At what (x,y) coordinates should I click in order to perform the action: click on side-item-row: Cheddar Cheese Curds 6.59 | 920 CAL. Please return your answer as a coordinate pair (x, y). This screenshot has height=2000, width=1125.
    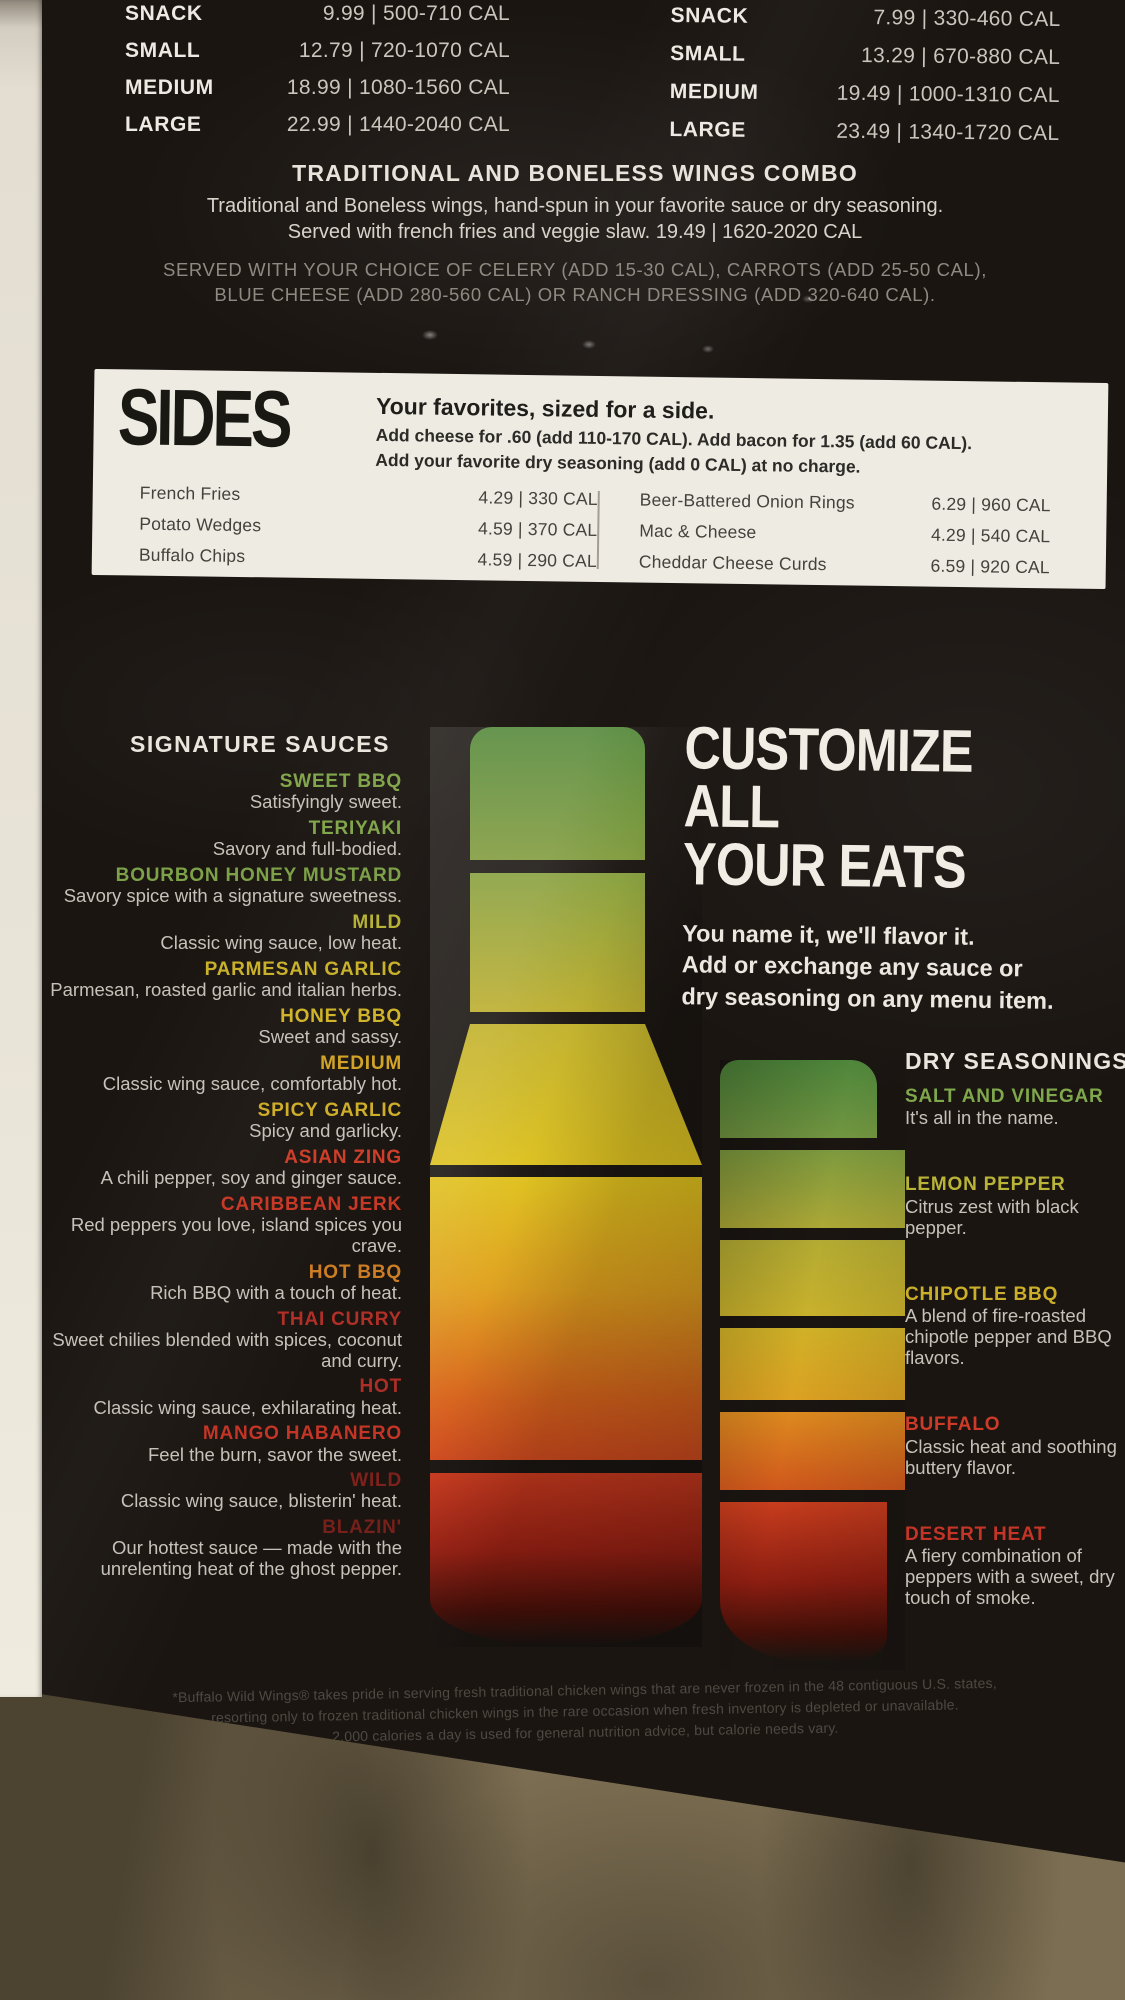
    Looking at the image, I should click on (844, 564).